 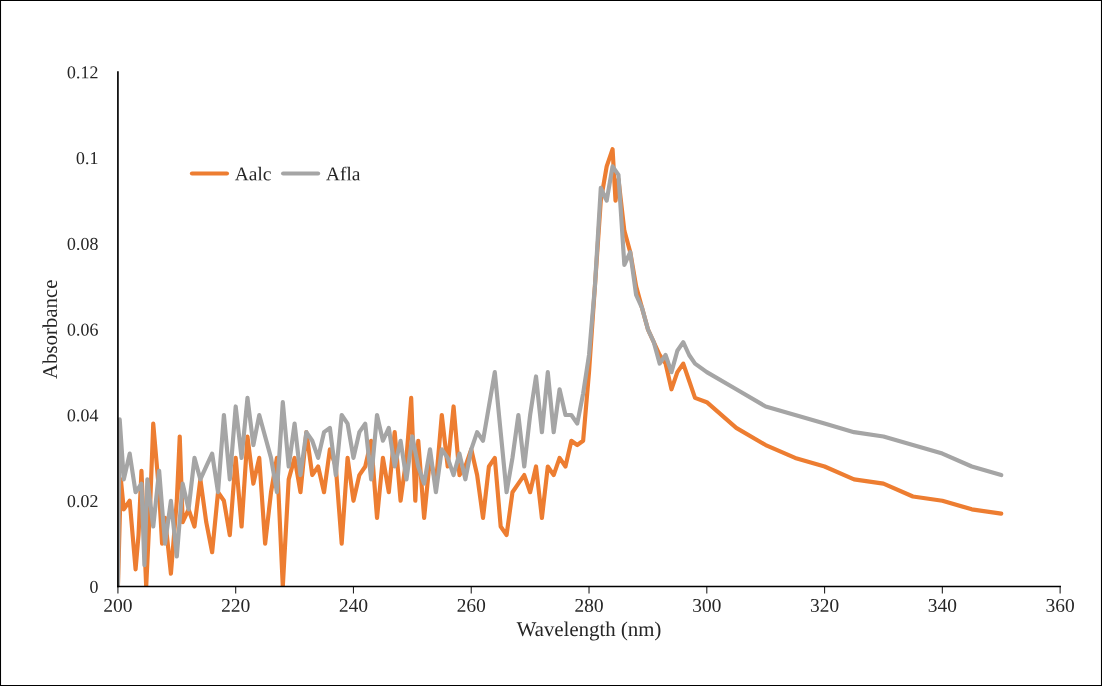 What do you see at coordinates (83, 415) in the screenshot?
I see `y-tick-label: 0.04` at bounding box center [83, 415].